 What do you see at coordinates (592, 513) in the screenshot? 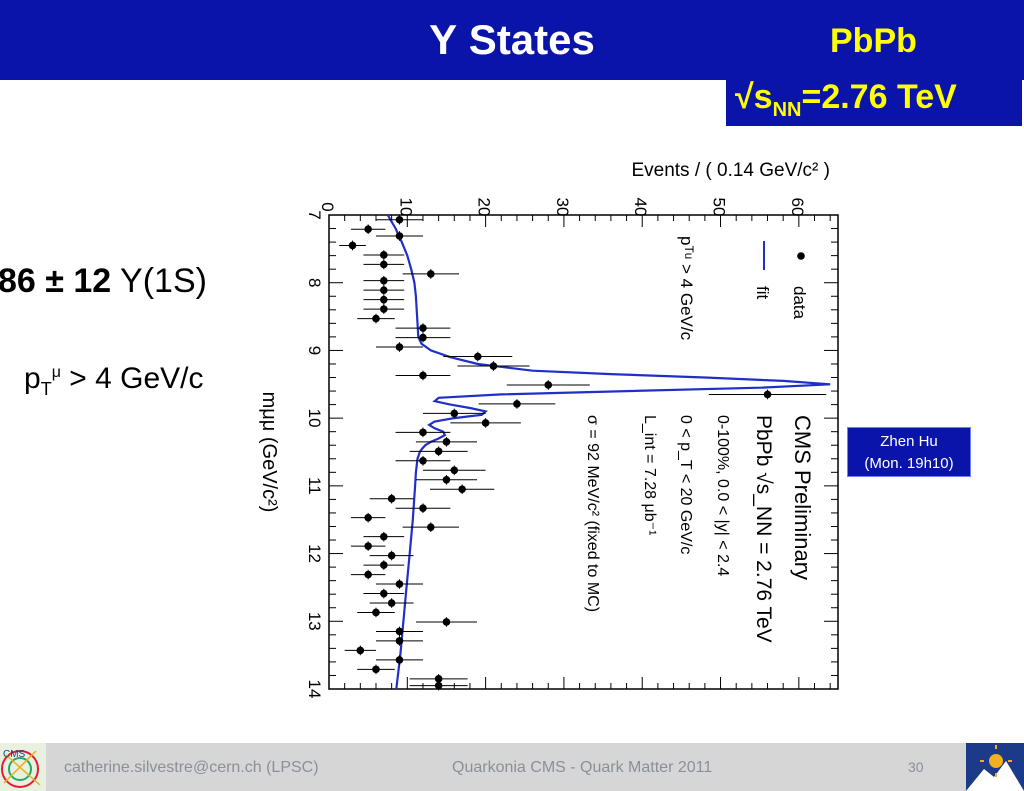
I see `plot-annotation: σ = 92 MeV/c² (fixed to MC)` at bounding box center [592, 513].